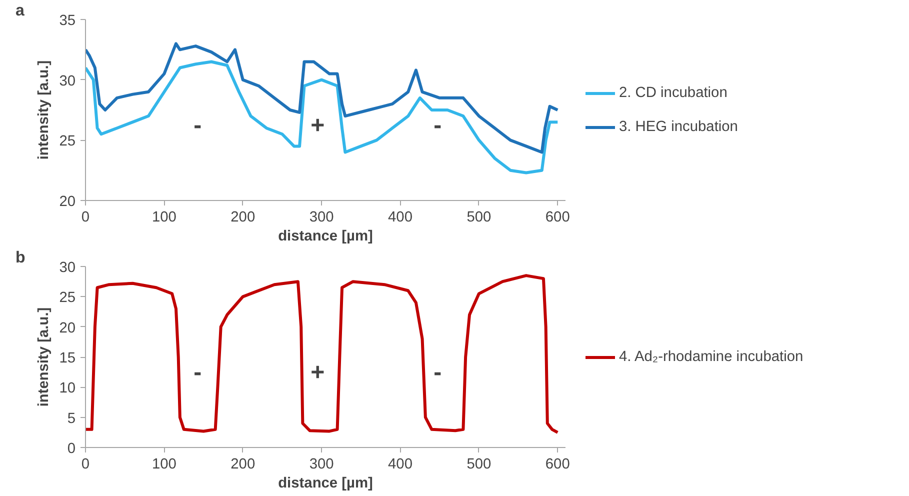  Describe the element at coordinates (67, 358) in the screenshot. I see `y-tick-label: 15` at that location.